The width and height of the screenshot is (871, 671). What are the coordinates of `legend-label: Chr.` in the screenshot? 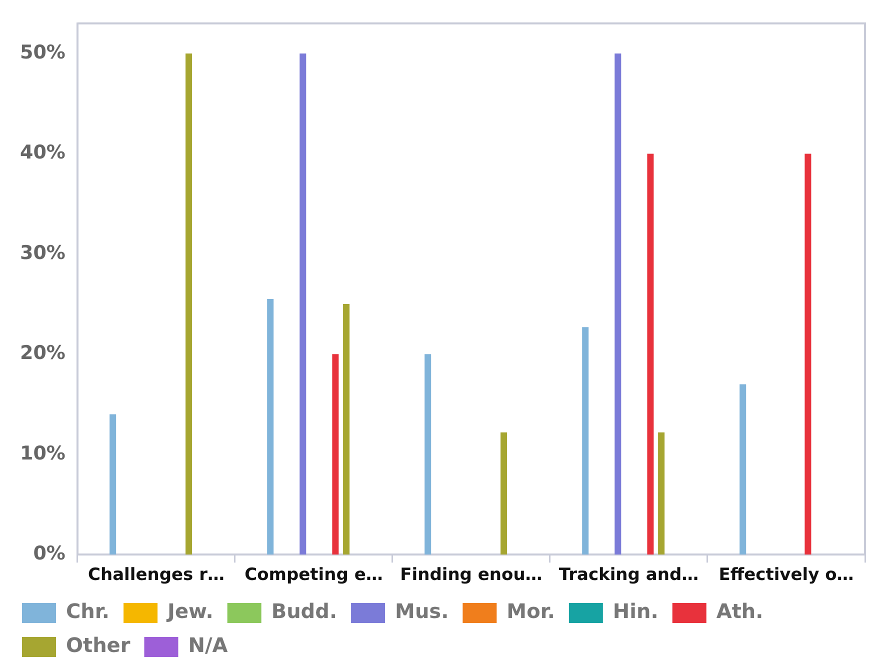 It's located at (88, 611).